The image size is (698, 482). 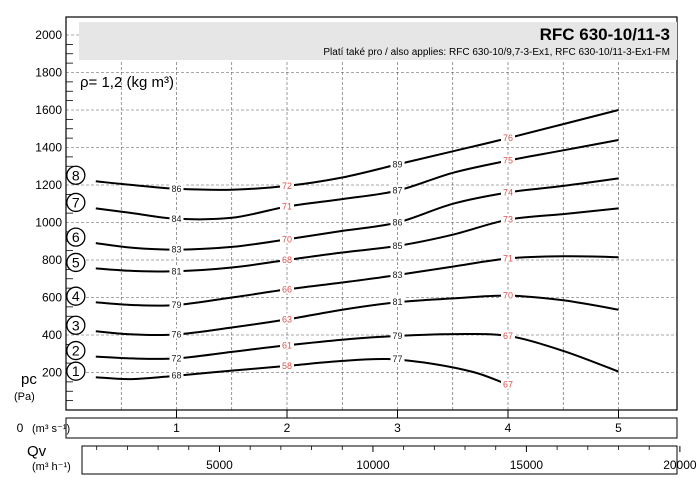 What do you see at coordinates (618, 428) in the screenshot?
I see `x-tick-label-top: 5` at bounding box center [618, 428].